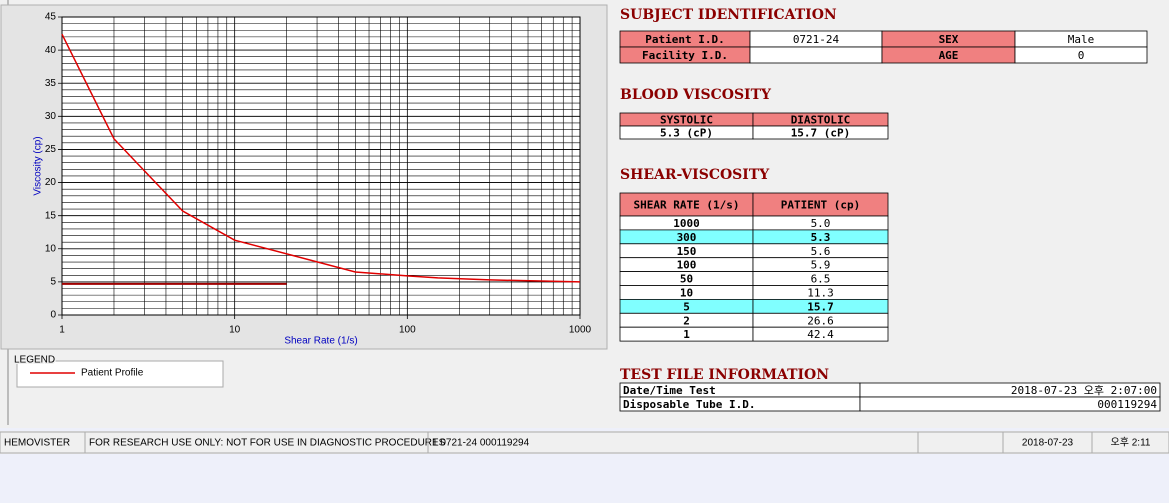  What do you see at coordinates (820, 205) in the screenshot?
I see `cell-text: PATIENT (cp)` at bounding box center [820, 205].